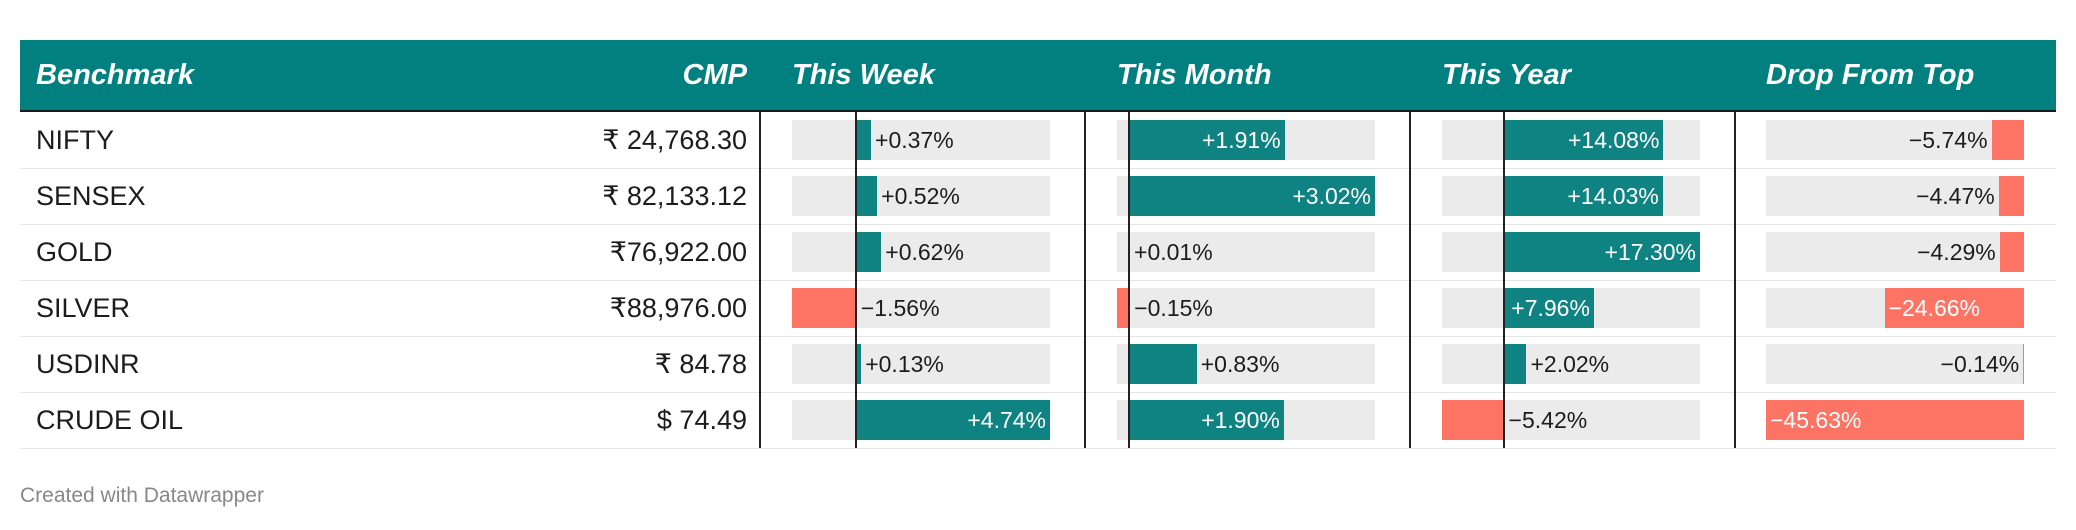 This screenshot has height=530, width=2076. What do you see at coordinates (1173, 252) in the screenshot?
I see `month-value-label: +0.01%` at bounding box center [1173, 252].